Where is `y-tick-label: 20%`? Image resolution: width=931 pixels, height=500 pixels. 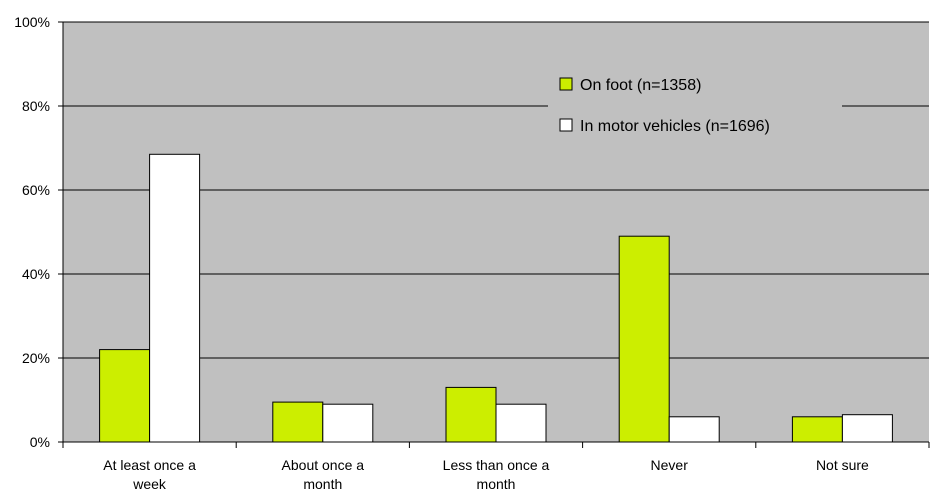 y-tick-label: 20% is located at coordinates (36, 358).